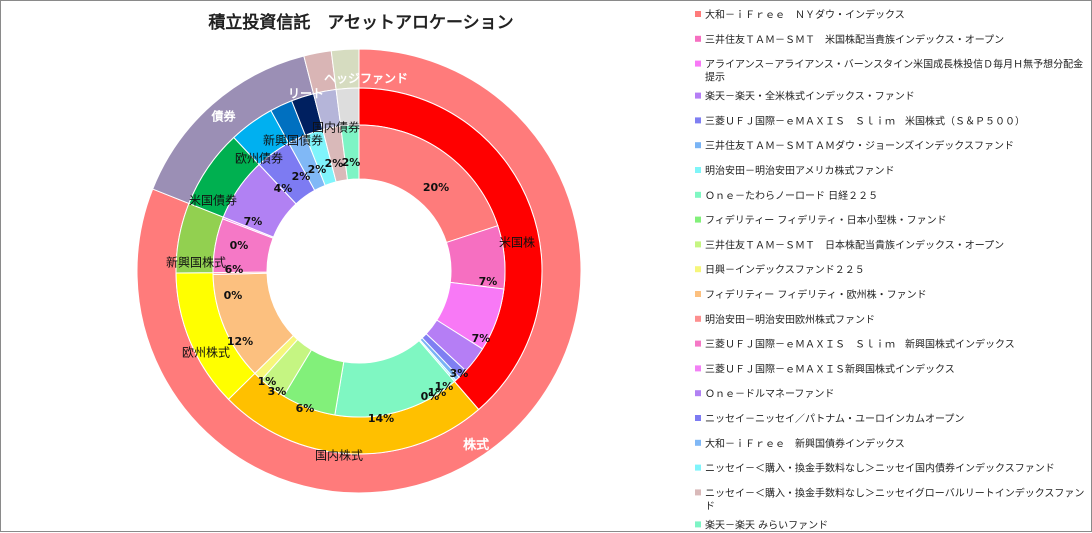 The image size is (1092, 533). Describe the element at coordinates (766, 524) in the screenshot. I see `legend-label-20: 楽天－楽天 みらいファンド` at that location.